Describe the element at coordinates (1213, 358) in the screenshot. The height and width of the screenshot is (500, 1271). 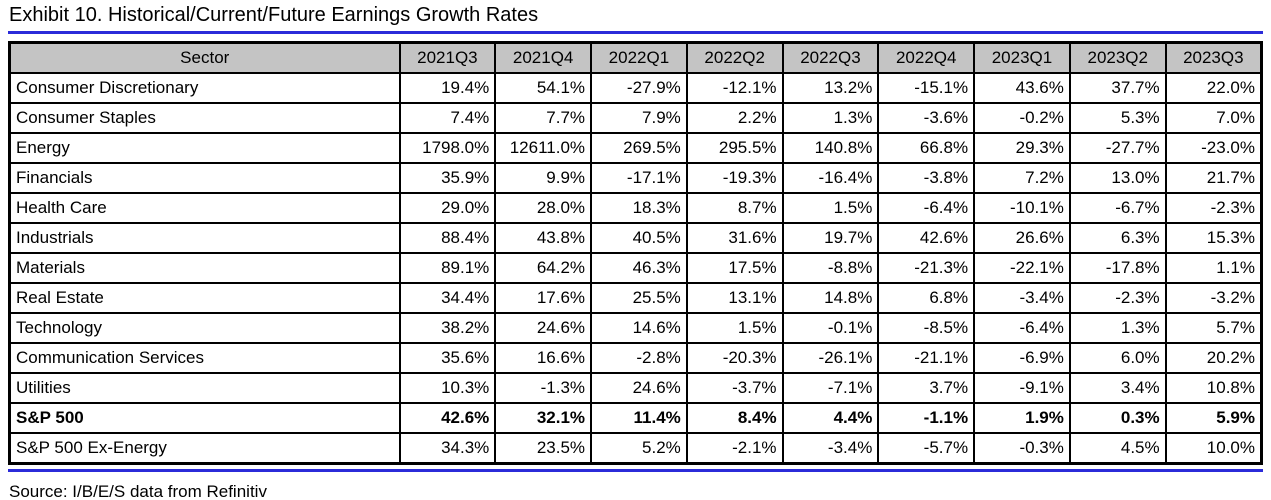
I see `value-cell: 20.2%` at that location.